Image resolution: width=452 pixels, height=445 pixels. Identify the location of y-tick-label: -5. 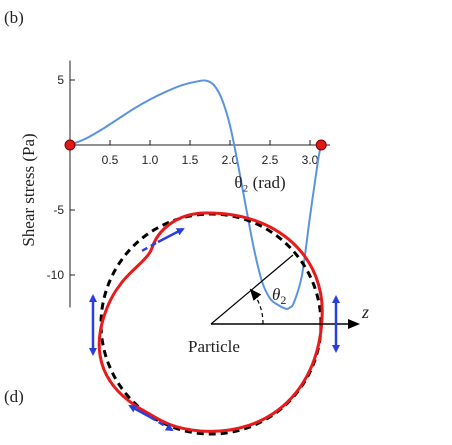
(58, 210).